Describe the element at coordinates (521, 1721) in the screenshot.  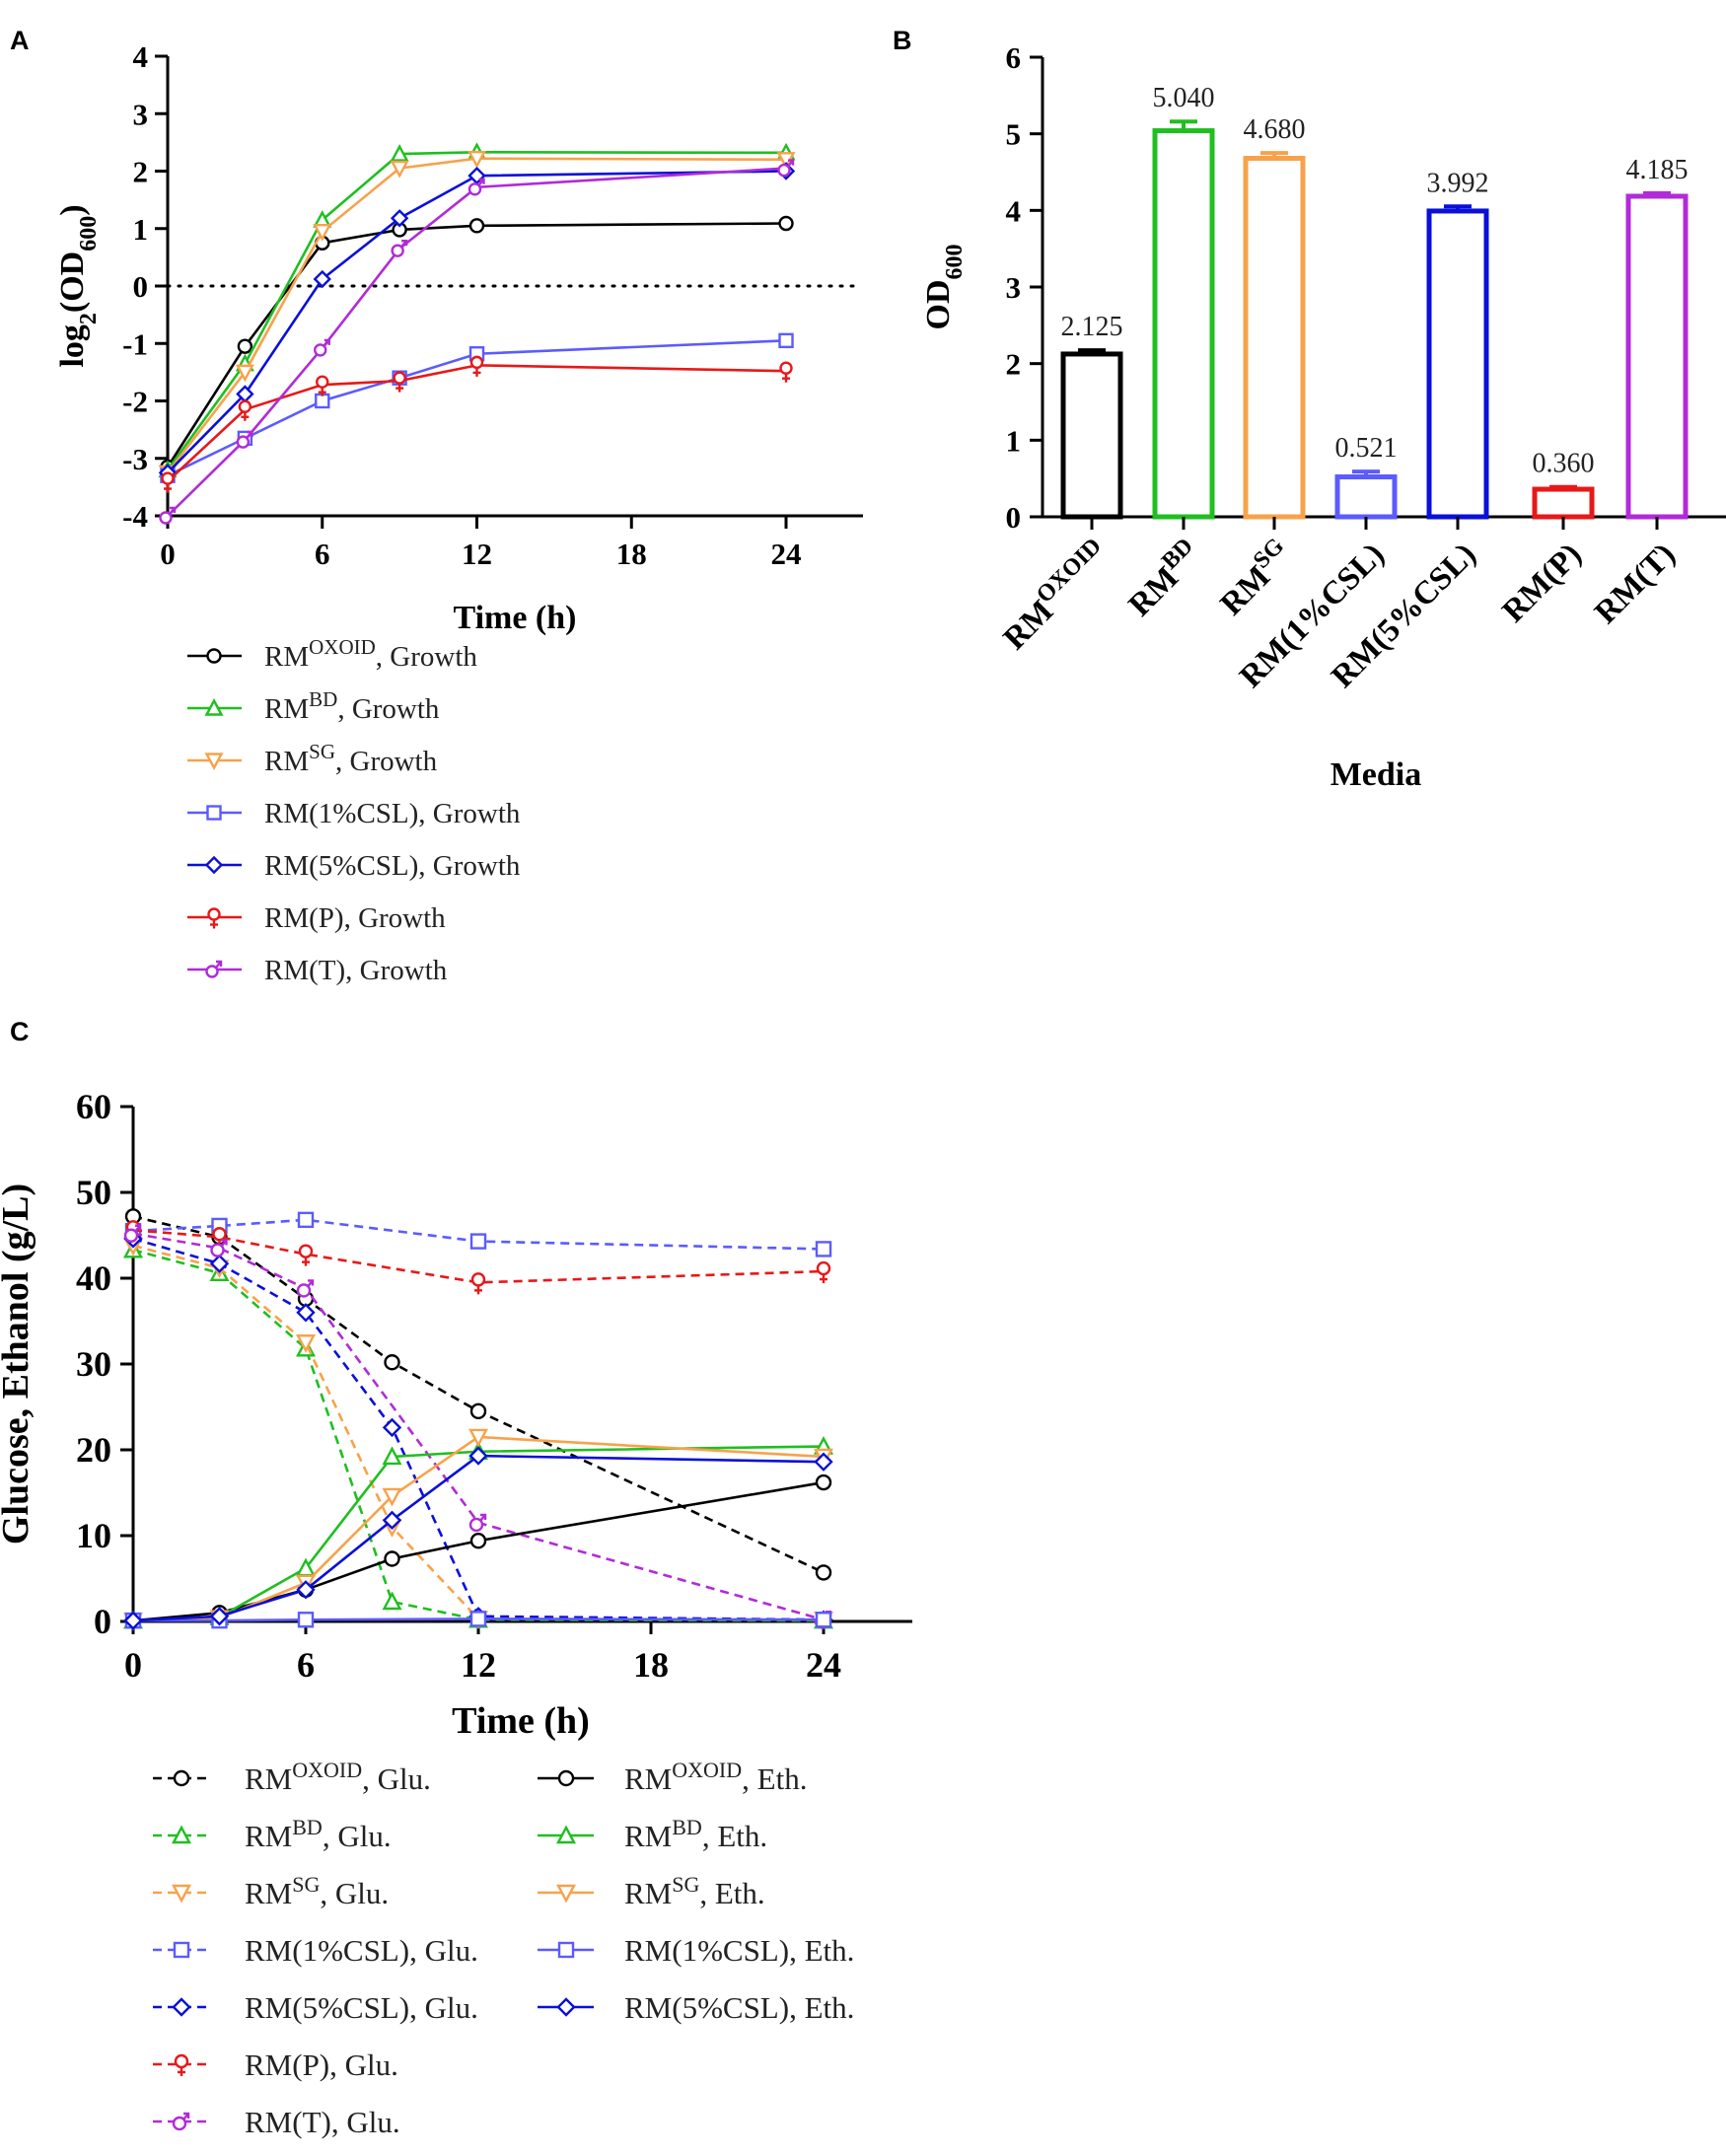
I see `x-axis-title: Time (h)` at that location.